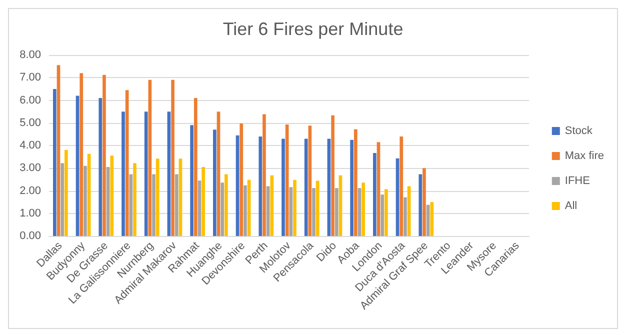  What do you see at coordinates (30, 78) in the screenshot?
I see `y-tick-label: 7.00` at bounding box center [30, 78].